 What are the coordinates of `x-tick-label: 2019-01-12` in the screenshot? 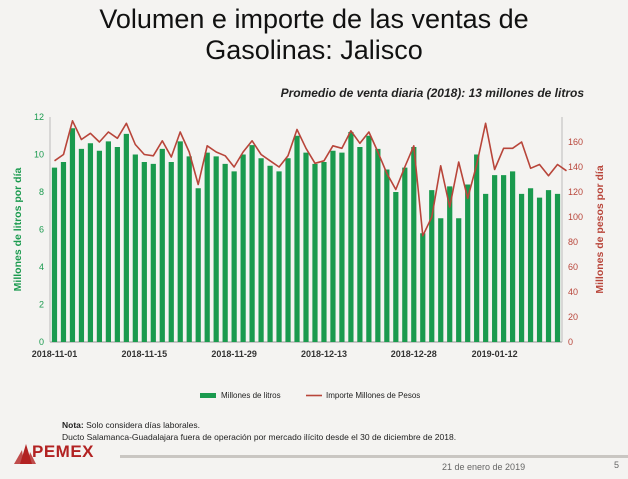 It's located at (495, 354).